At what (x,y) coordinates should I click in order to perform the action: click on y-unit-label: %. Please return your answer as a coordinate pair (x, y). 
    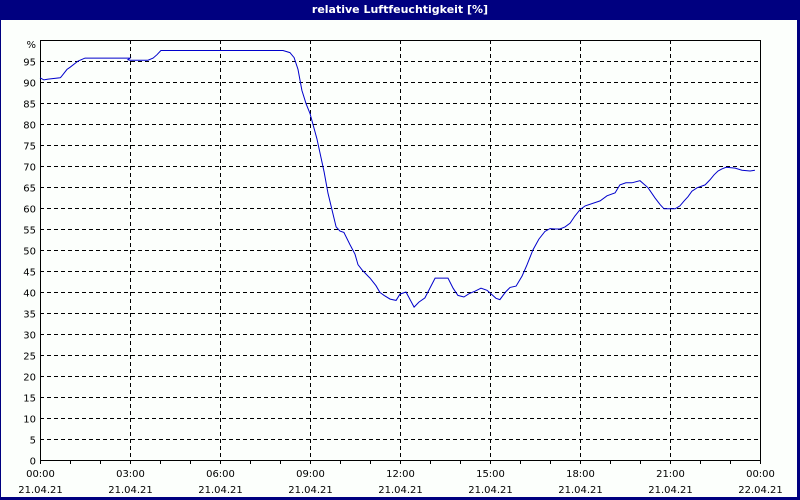
    Looking at the image, I should click on (31, 45).